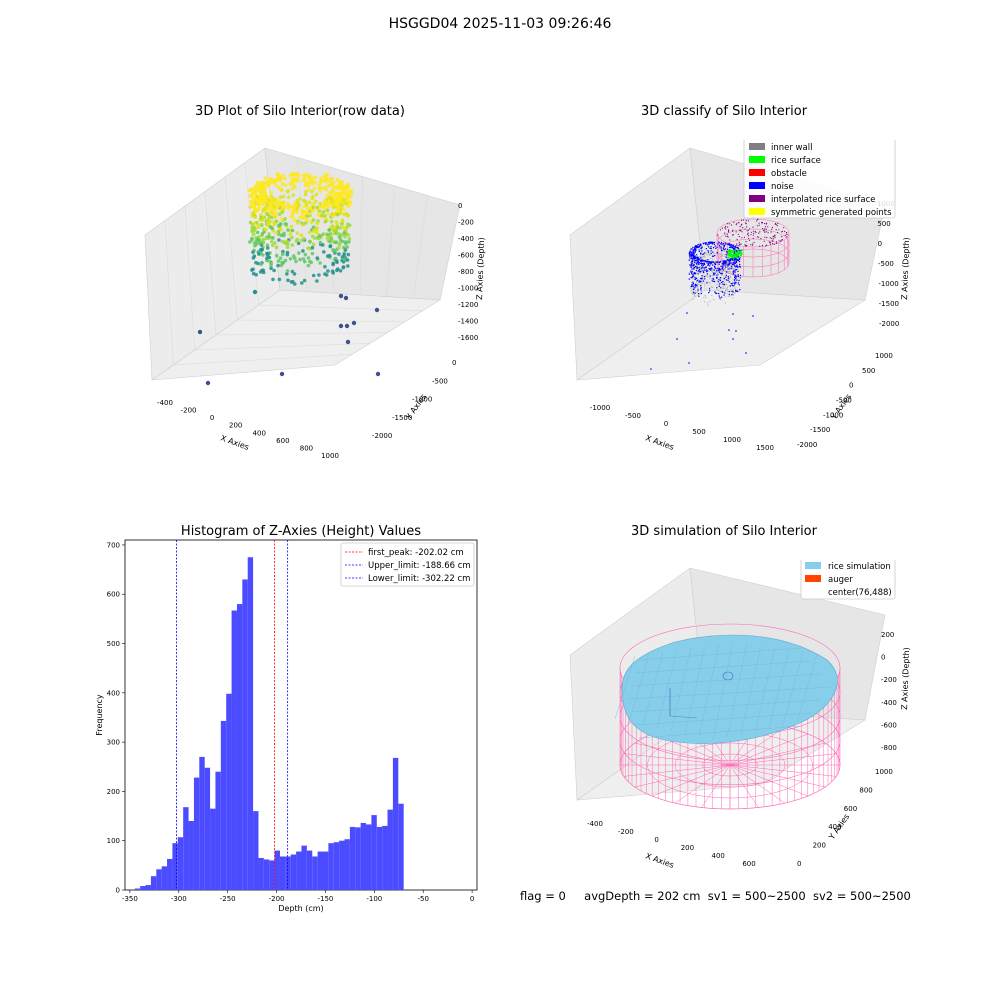 The image size is (1000, 1000). I want to click on simulation-legend-frame, so click(848, 580).